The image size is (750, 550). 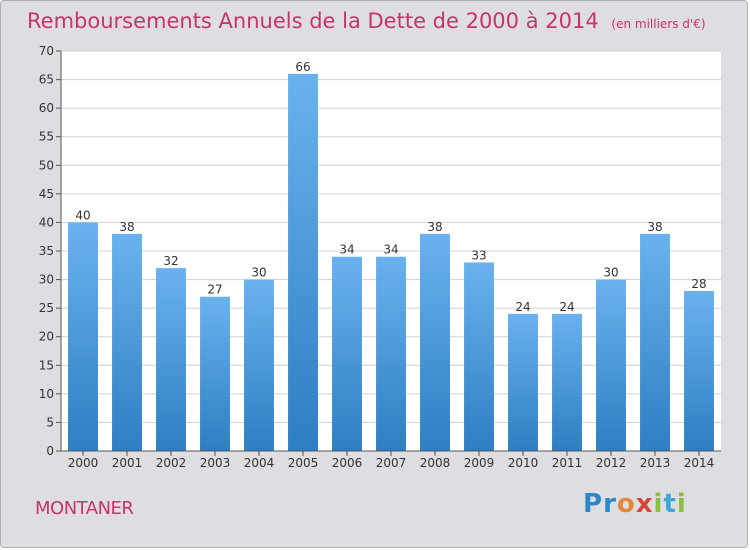 I want to click on bar-2014, so click(x=699, y=371).